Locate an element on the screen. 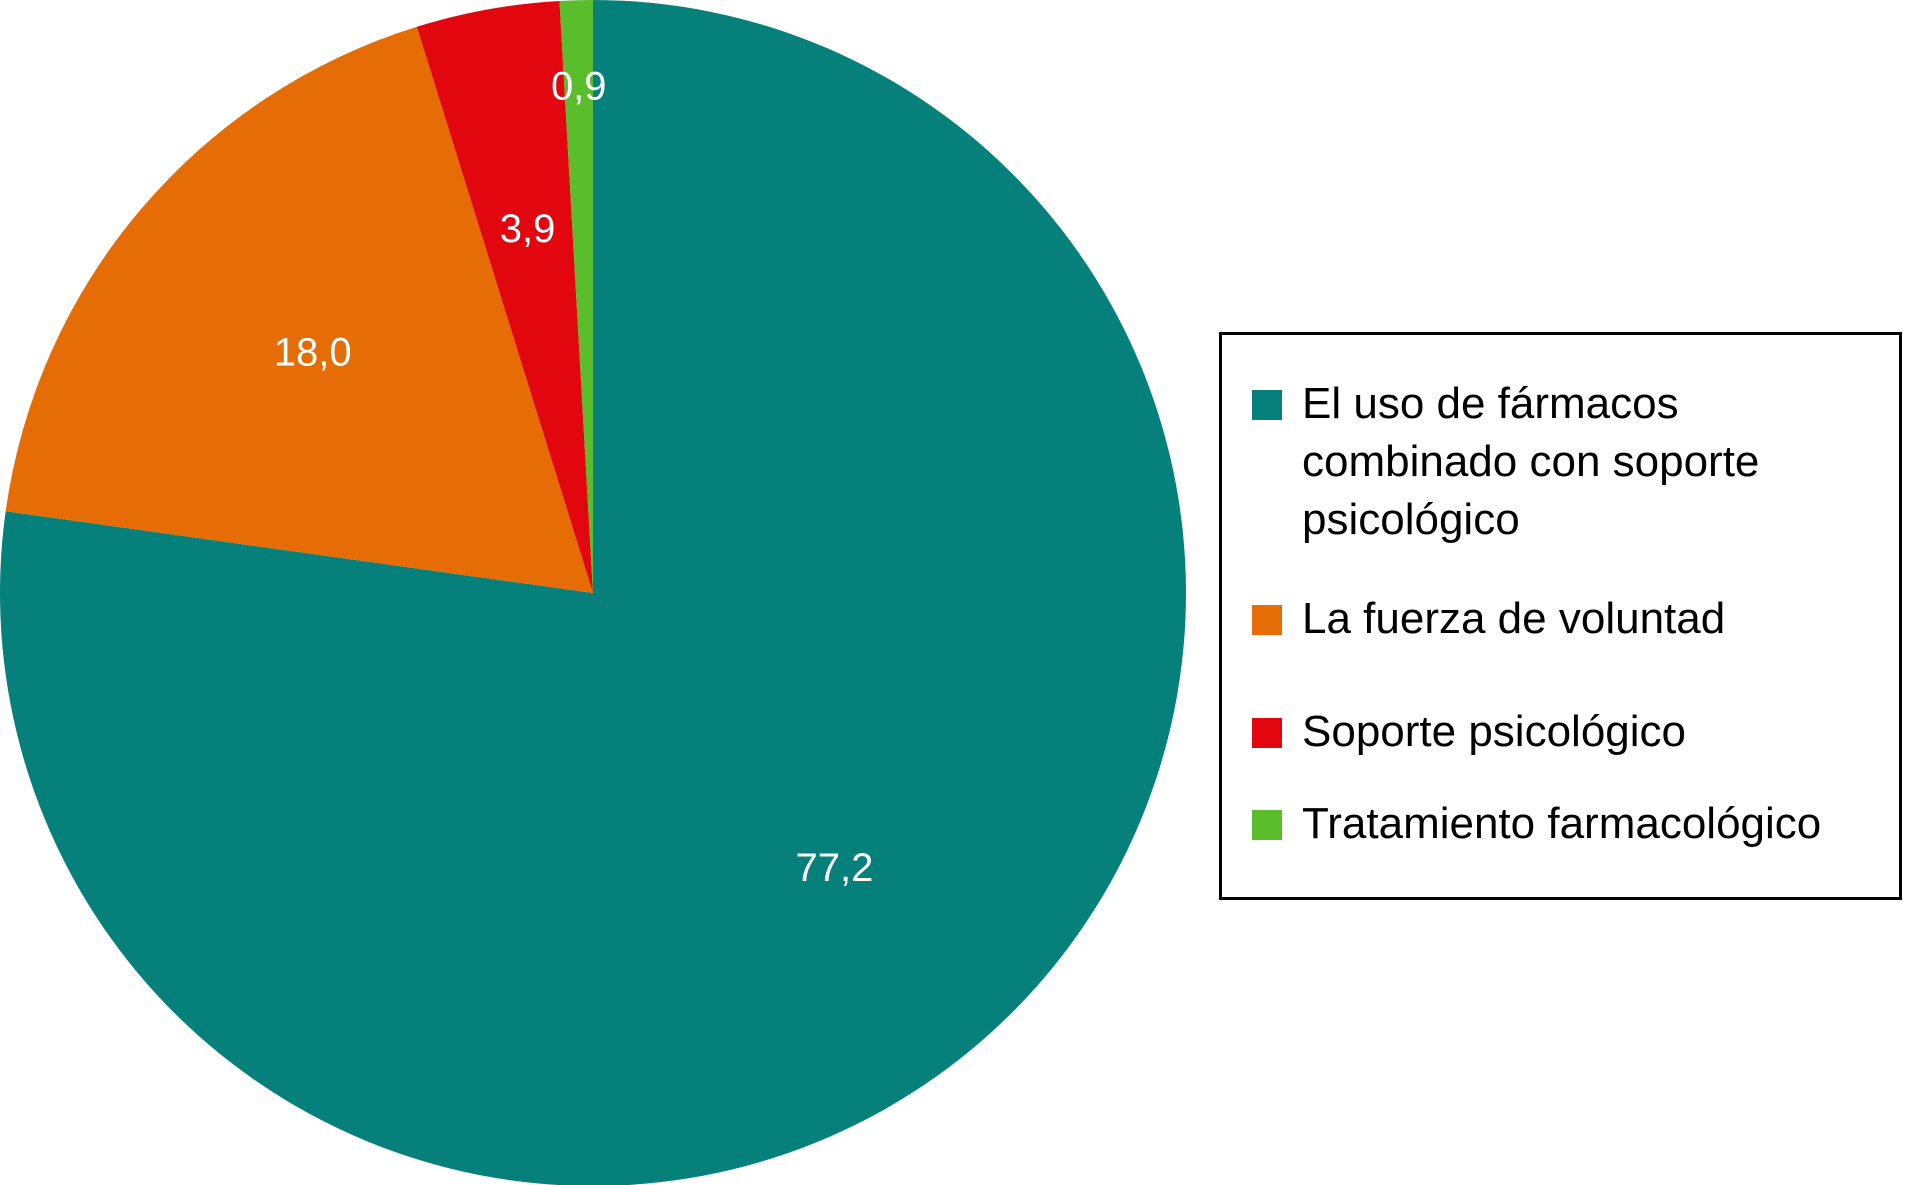 The height and width of the screenshot is (1185, 1908). pie-slice-soporte-psicologico is located at coordinates (504, 297).